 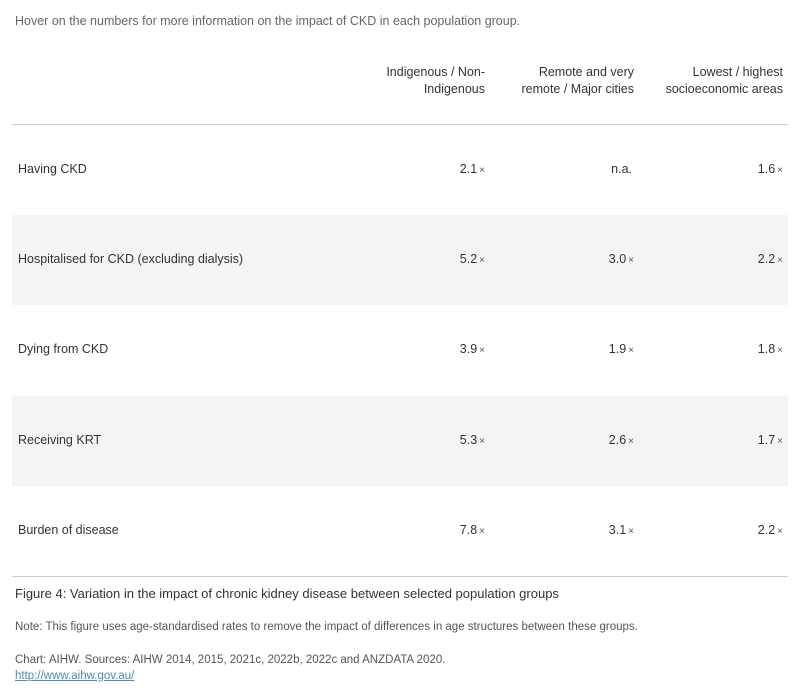 What do you see at coordinates (621, 259) in the screenshot?
I see `value-cell: 3.0 ×` at bounding box center [621, 259].